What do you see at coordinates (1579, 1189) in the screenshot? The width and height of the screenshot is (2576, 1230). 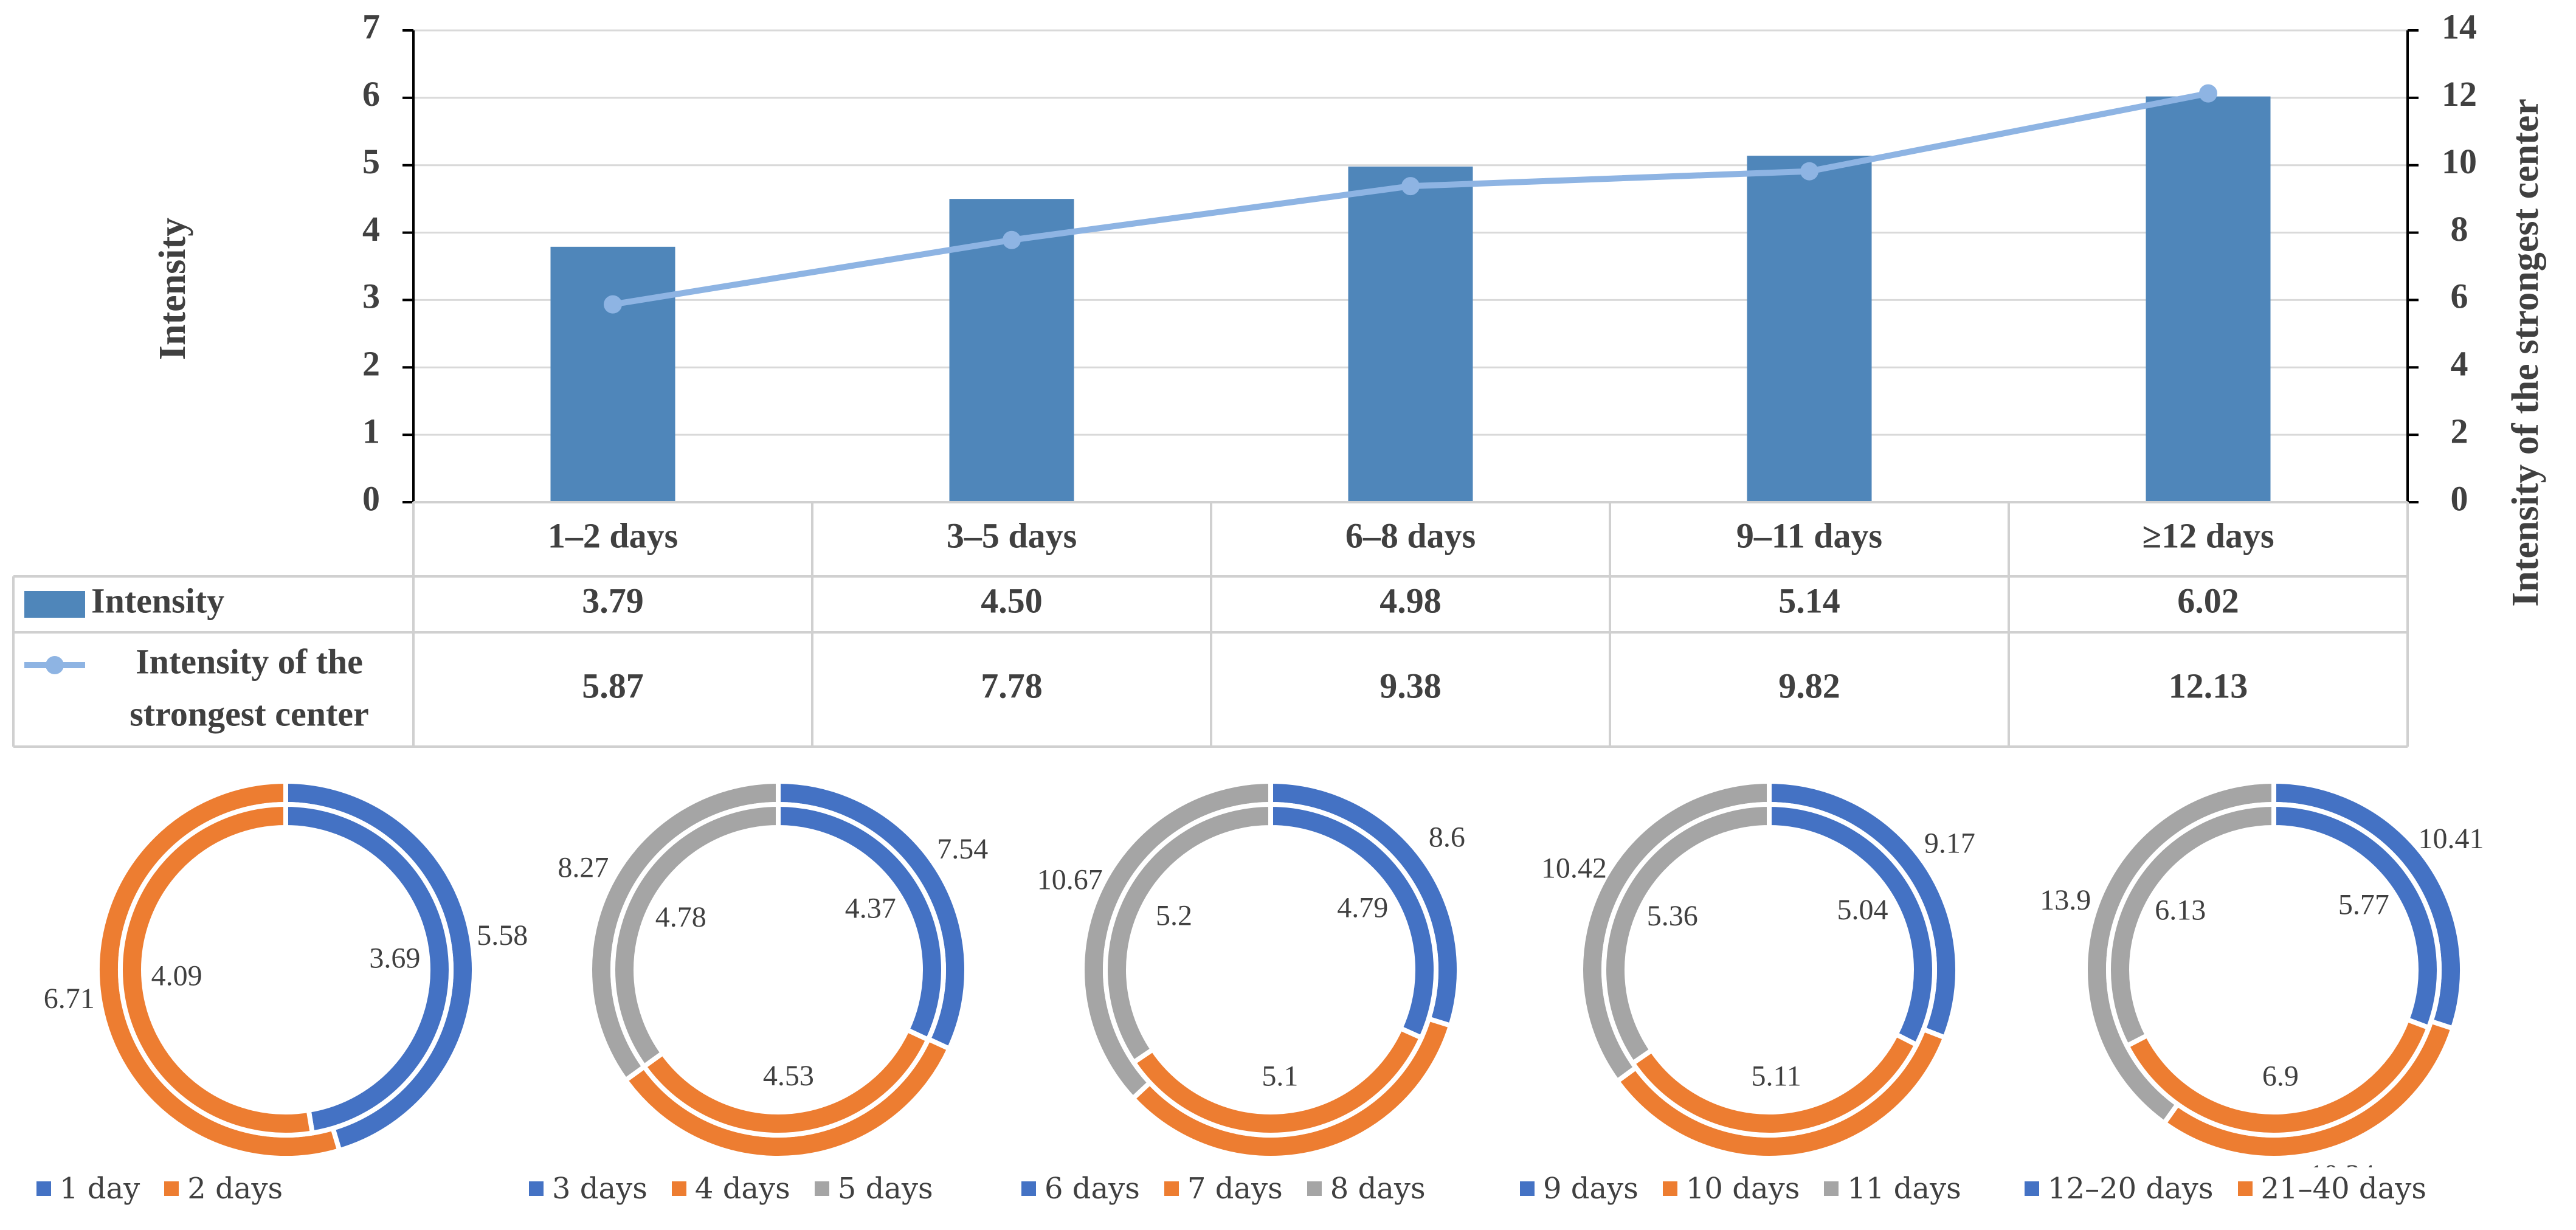 I see `legend-item: 9 days` at bounding box center [1579, 1189].